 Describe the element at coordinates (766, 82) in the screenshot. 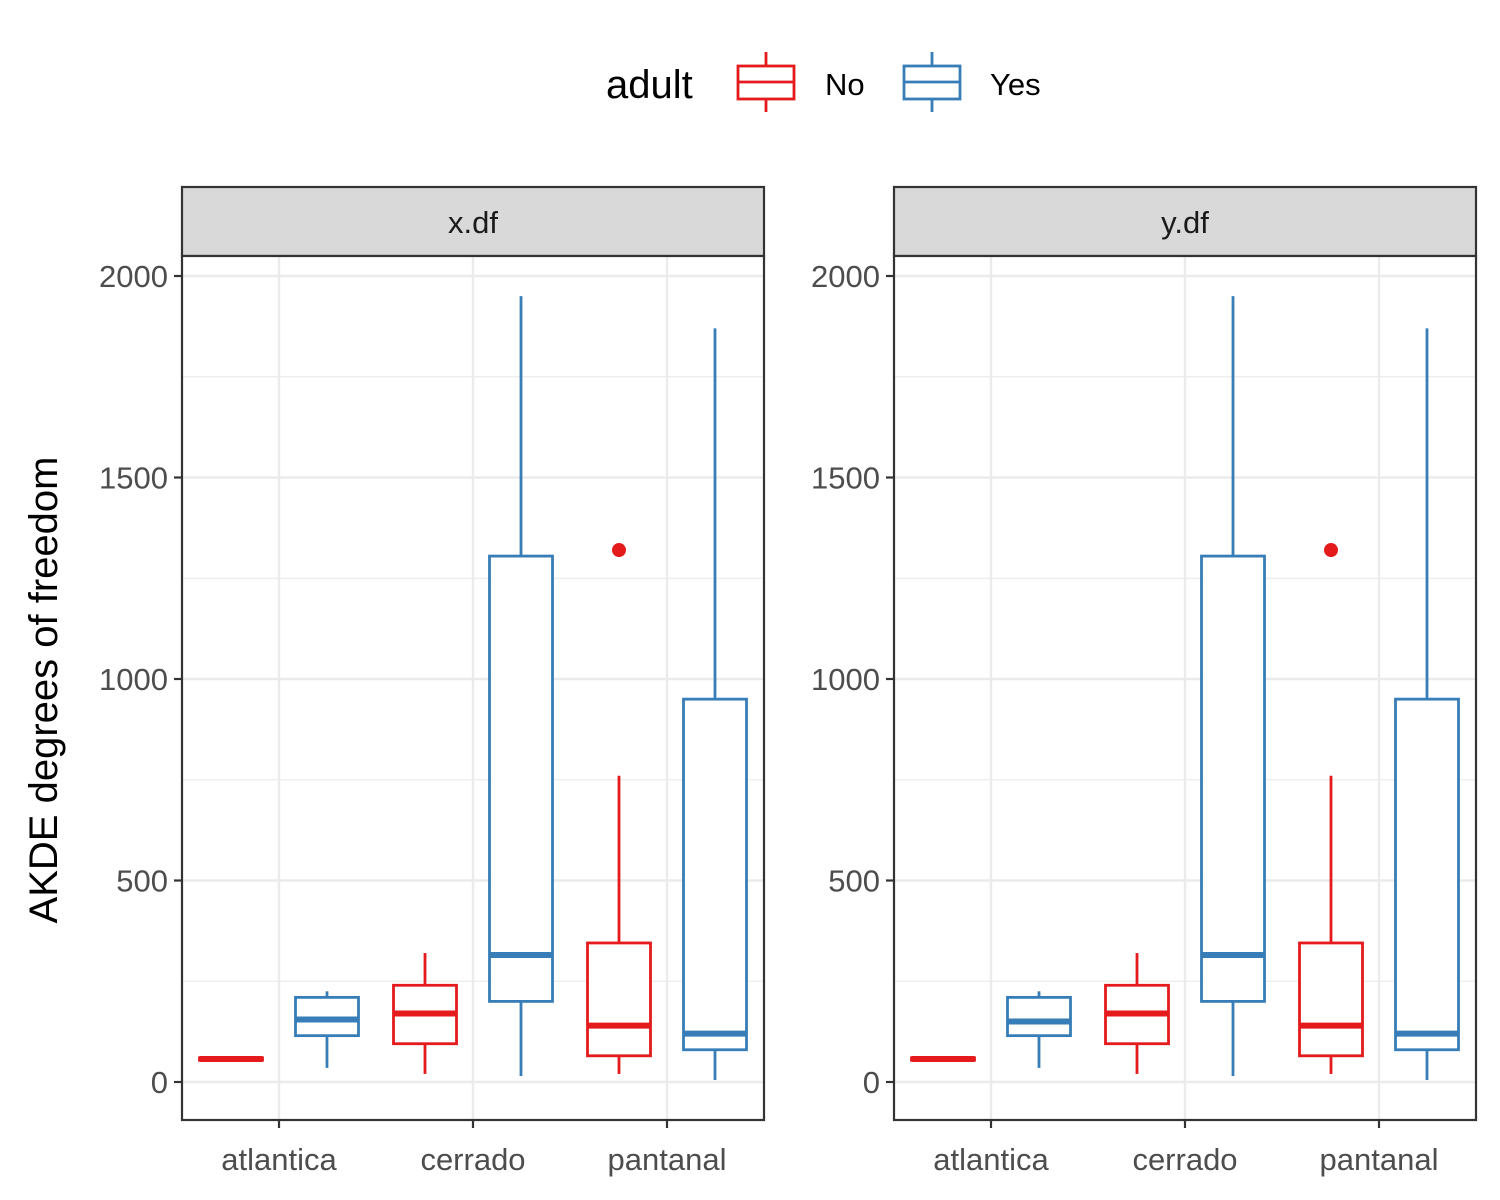

I see `legend-key-no` at that location.